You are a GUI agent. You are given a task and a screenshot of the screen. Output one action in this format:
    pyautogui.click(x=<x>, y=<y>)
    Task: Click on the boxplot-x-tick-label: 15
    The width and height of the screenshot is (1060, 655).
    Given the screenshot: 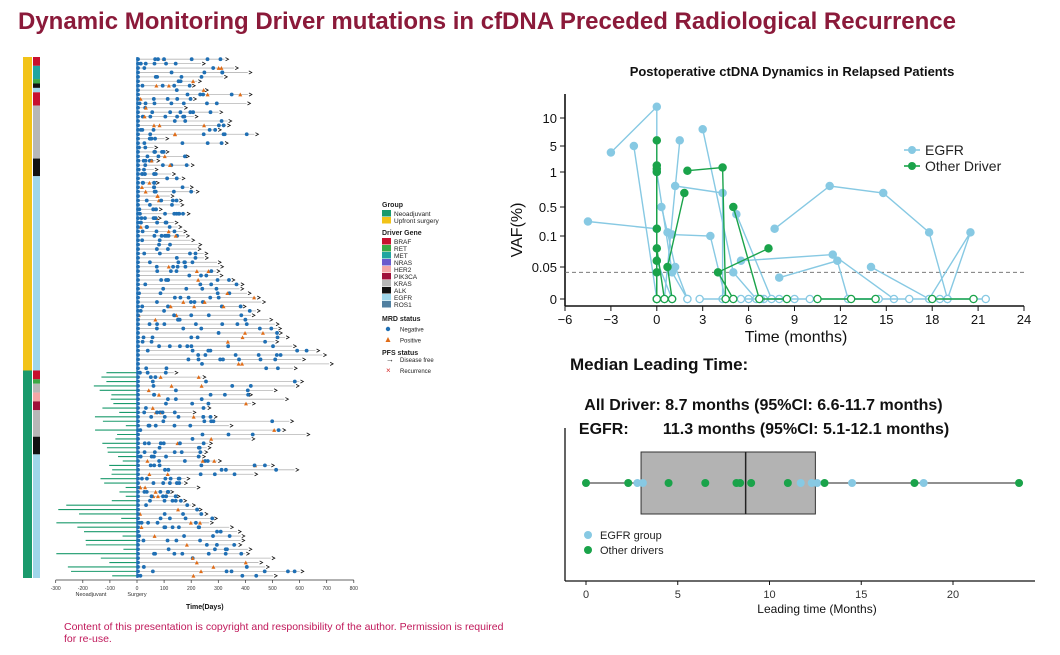 What is the action you would take?
    pyautogui.click(x=861, y=595)
    